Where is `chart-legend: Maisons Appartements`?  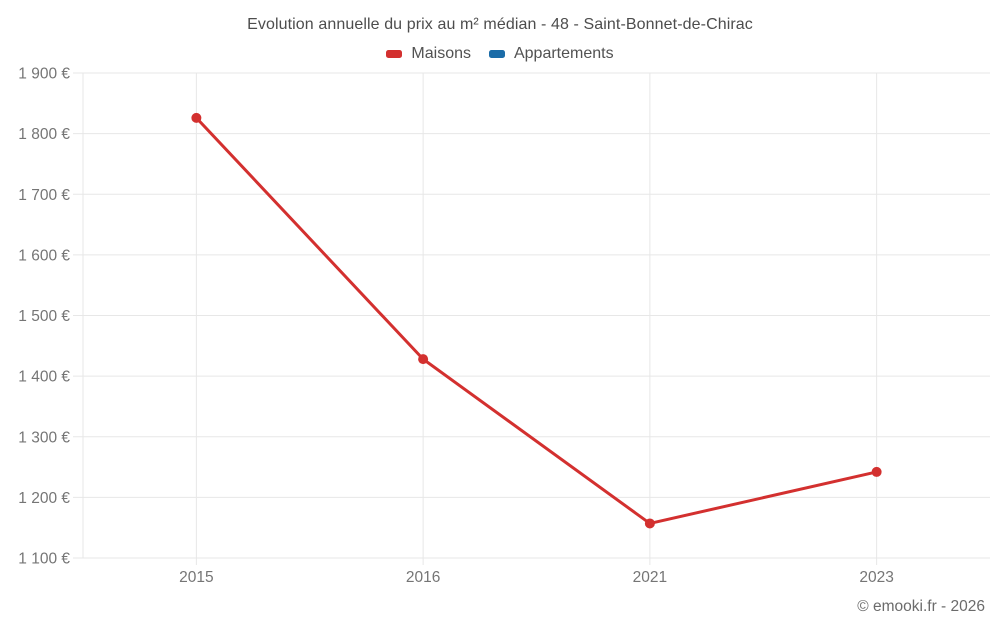
chart-legend: Maisons Appartements is located at coordinates (500, 54).